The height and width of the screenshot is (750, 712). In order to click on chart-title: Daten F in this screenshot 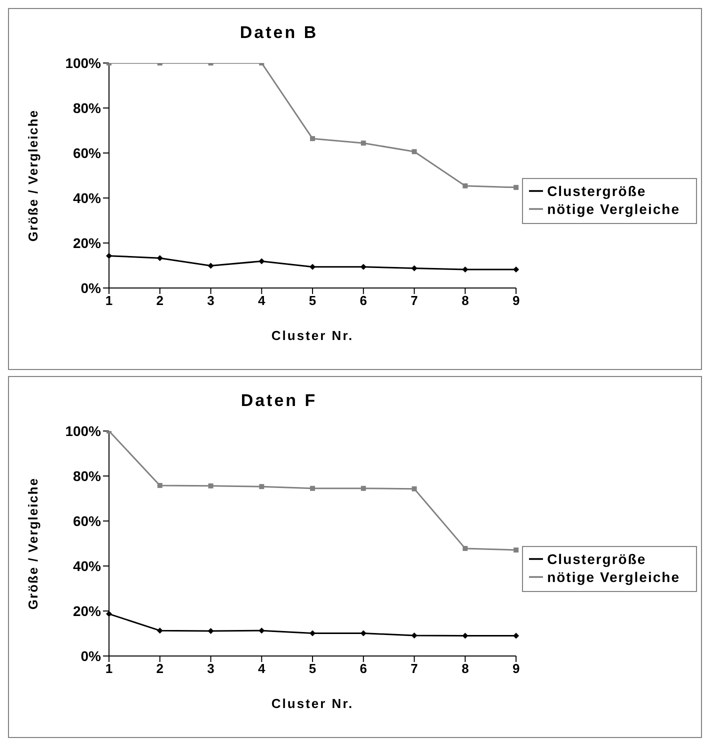, I will do `click(279, 401)`.